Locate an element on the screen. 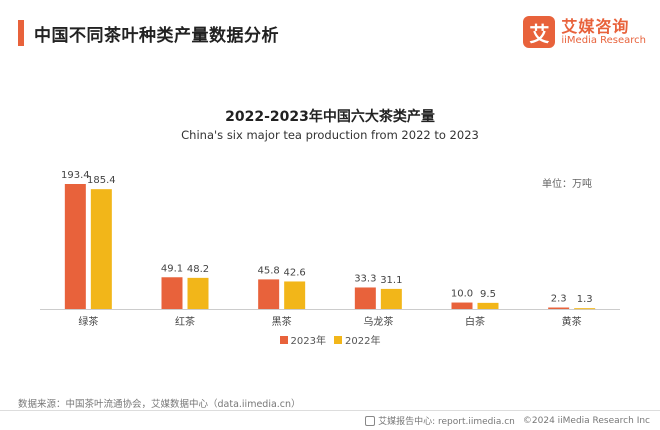  footer-divider is located at coordinates (330, 410).